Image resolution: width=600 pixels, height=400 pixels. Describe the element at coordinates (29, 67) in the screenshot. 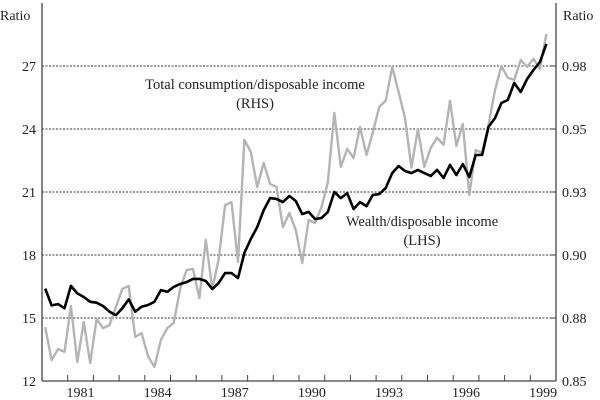

I see `left-tick-label: 27` at that location.